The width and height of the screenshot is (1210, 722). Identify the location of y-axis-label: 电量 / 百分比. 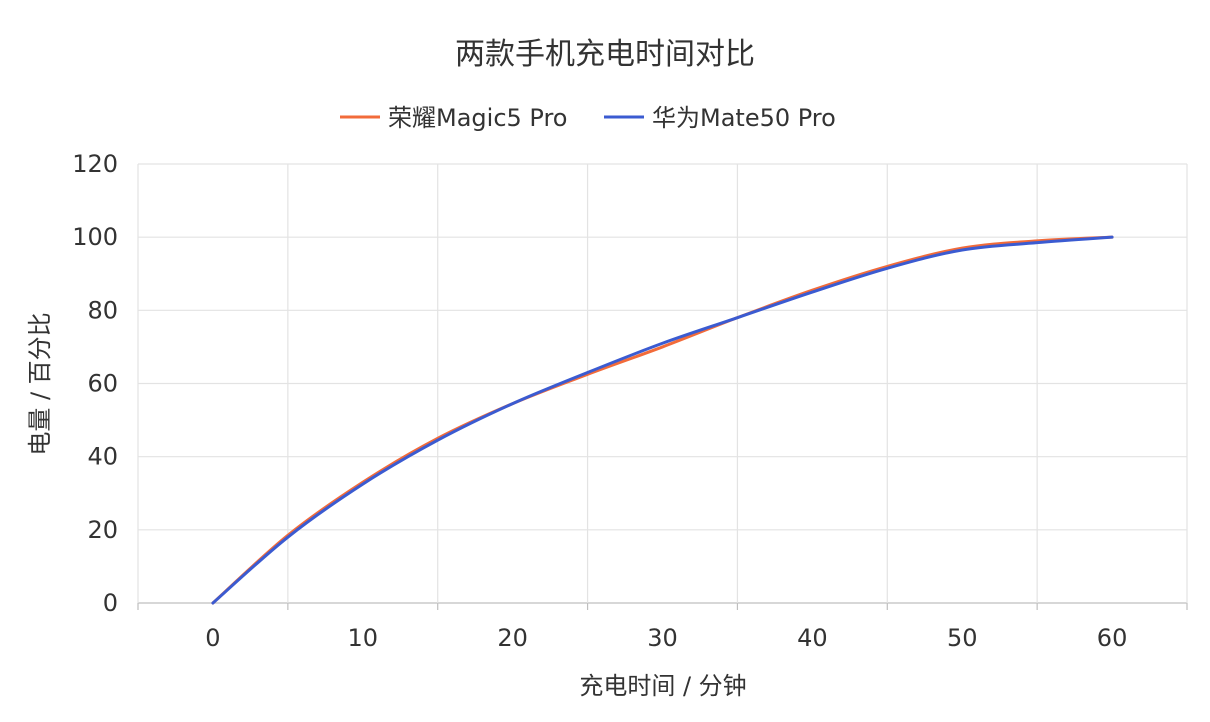
(40, 383).